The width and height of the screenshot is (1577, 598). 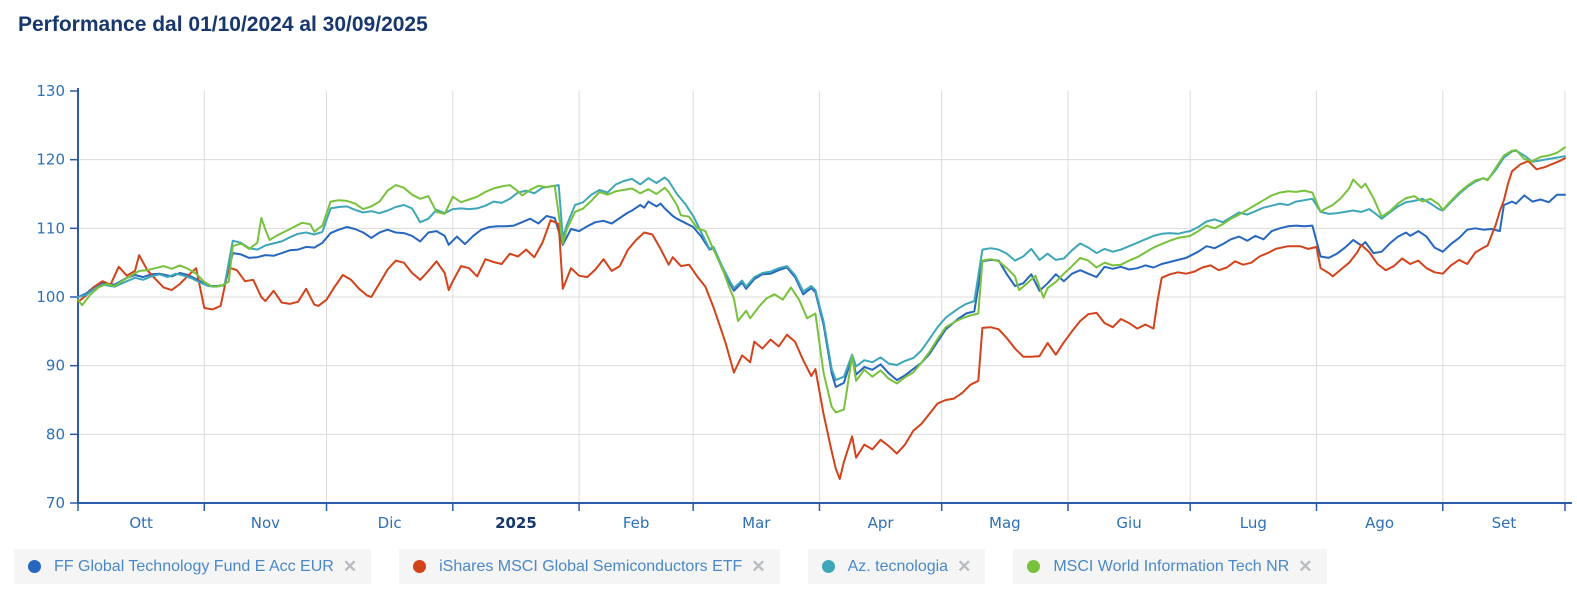 I want to click on y-axis-label: 100, so click(x=50, y=297).